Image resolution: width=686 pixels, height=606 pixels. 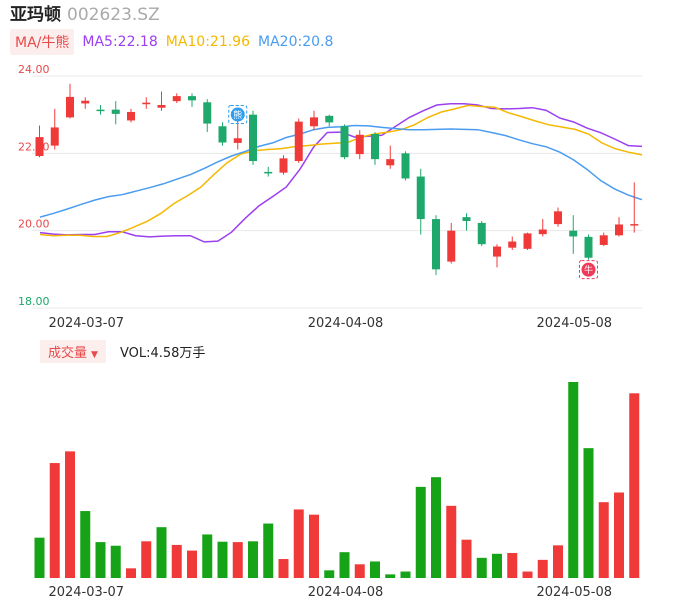 I want to click on marker-label: 牛, so click(x=588, y=270).